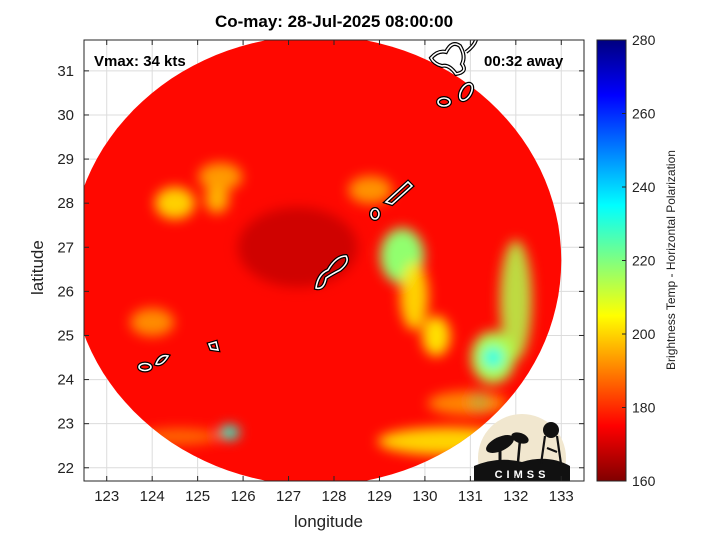 Image resolution: width=720 pixels, height=540 pixels. I want to click on time-away-label: 00:32 away, so click(524, 61).